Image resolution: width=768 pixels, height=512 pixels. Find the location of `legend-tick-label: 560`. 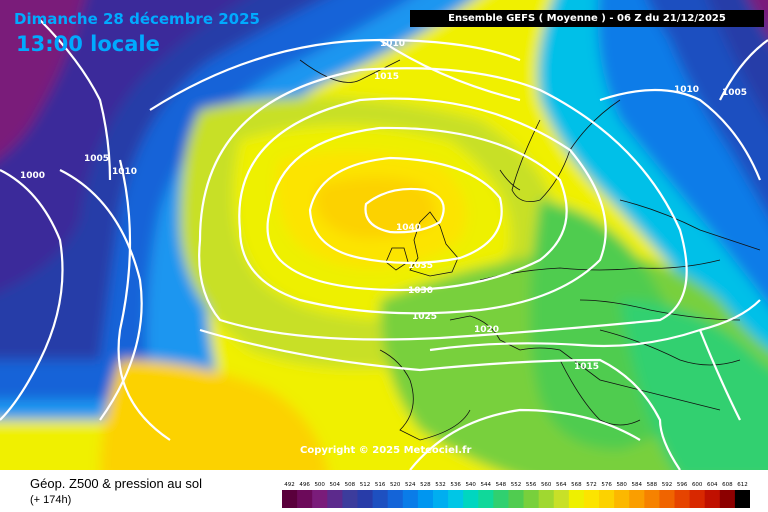

legend-tick-label: 560 is located at coordinates (546, 485).